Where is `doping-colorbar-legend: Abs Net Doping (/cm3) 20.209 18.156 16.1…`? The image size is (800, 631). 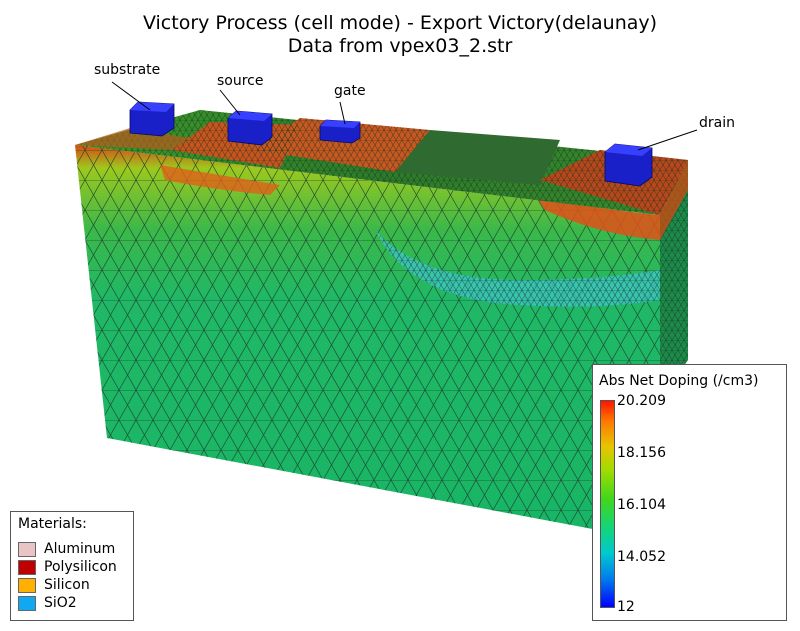
doping-colorbar-legend: Abs Net Doping (/cm3) 20.209 18.156 16.1… is located at coordinates (689, 492).